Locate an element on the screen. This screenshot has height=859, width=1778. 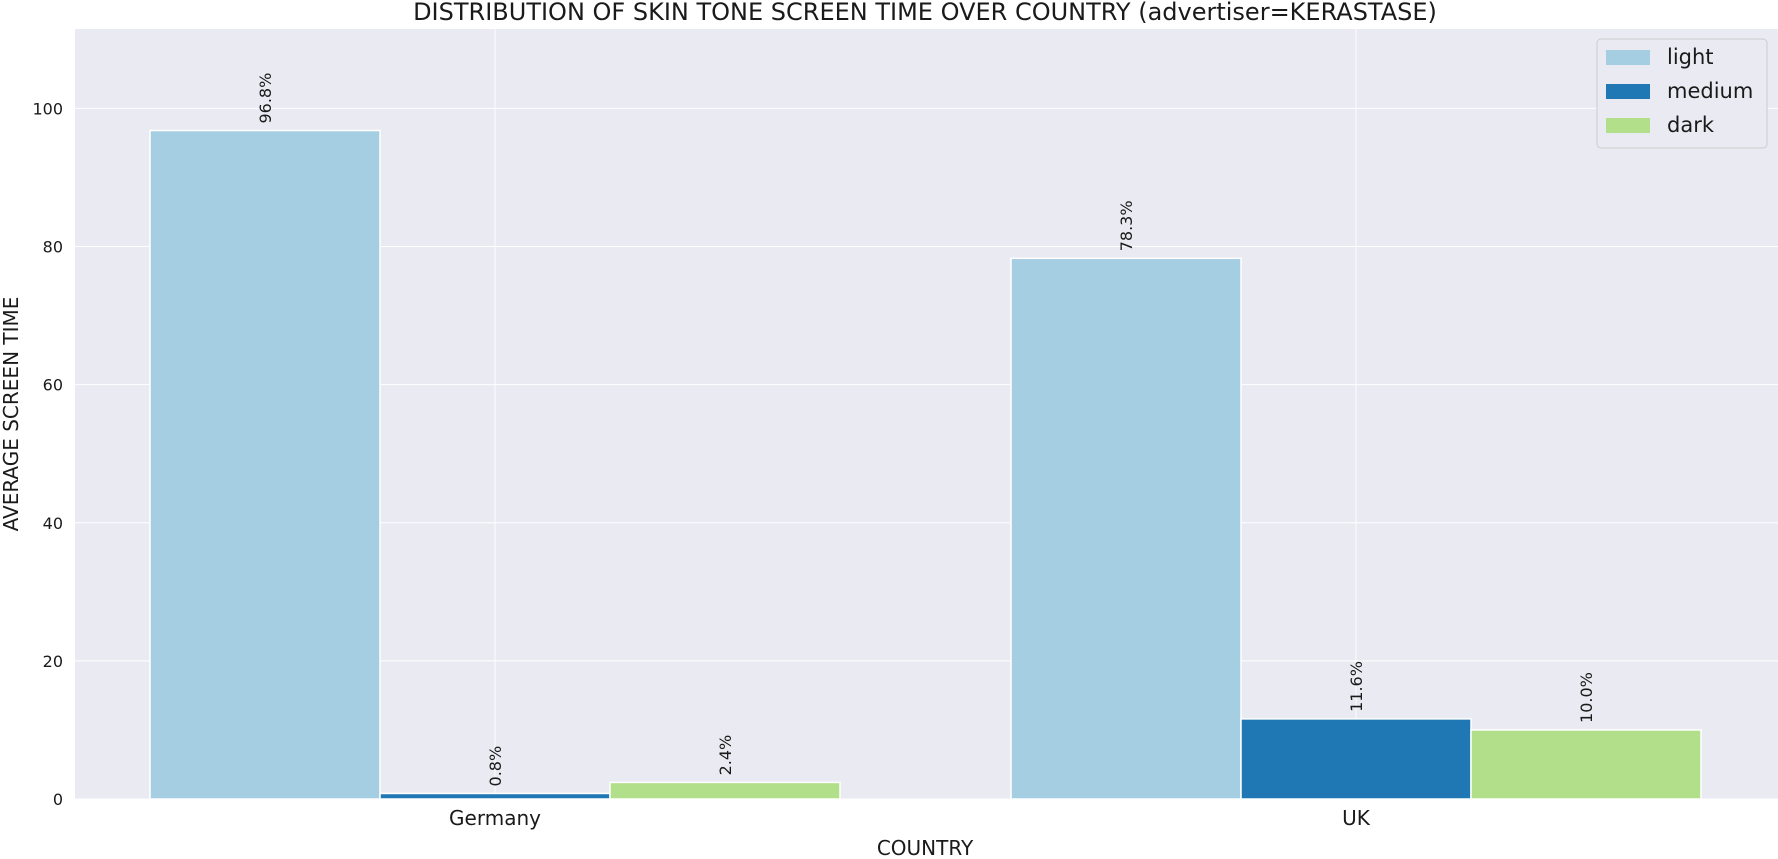
data-label-dark-uk: 10.0% is located at coordinates (1586, 697).